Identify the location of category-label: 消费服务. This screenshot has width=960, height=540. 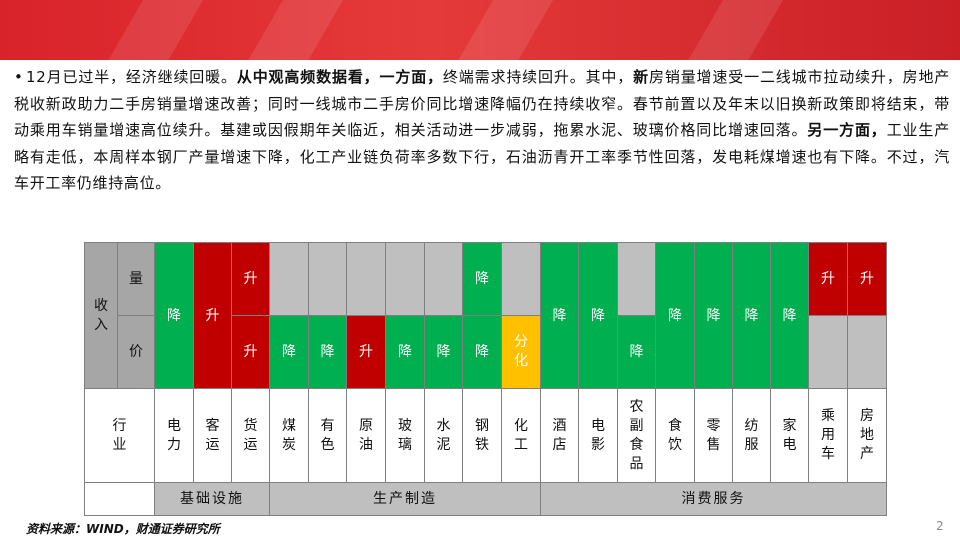
(713, 499).